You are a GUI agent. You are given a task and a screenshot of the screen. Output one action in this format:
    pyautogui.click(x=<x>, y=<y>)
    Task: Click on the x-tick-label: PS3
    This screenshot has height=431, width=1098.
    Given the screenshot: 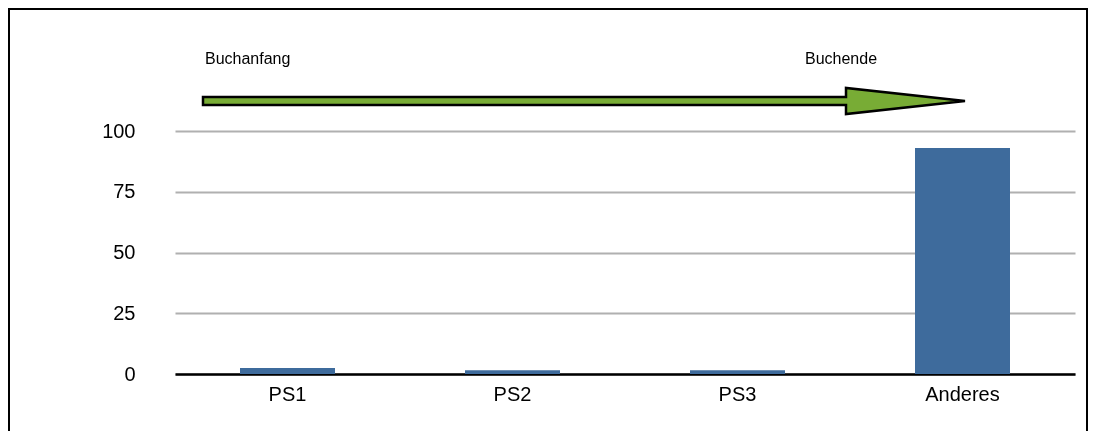 What is the action you would take?
    pyautogui.click(x=737, y=393)
    